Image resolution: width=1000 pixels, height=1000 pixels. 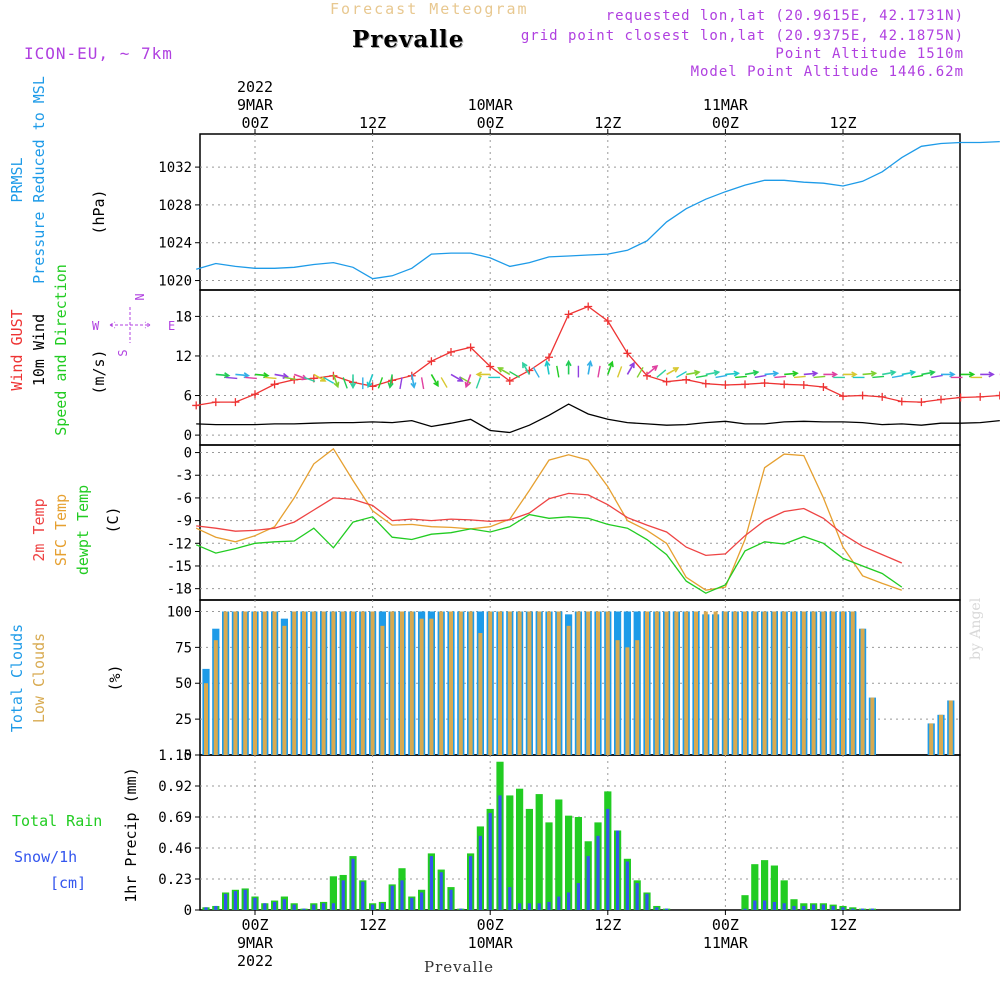 I want to click on point-altitude: Point Altitude 1510m, so click(x=869, y=54).